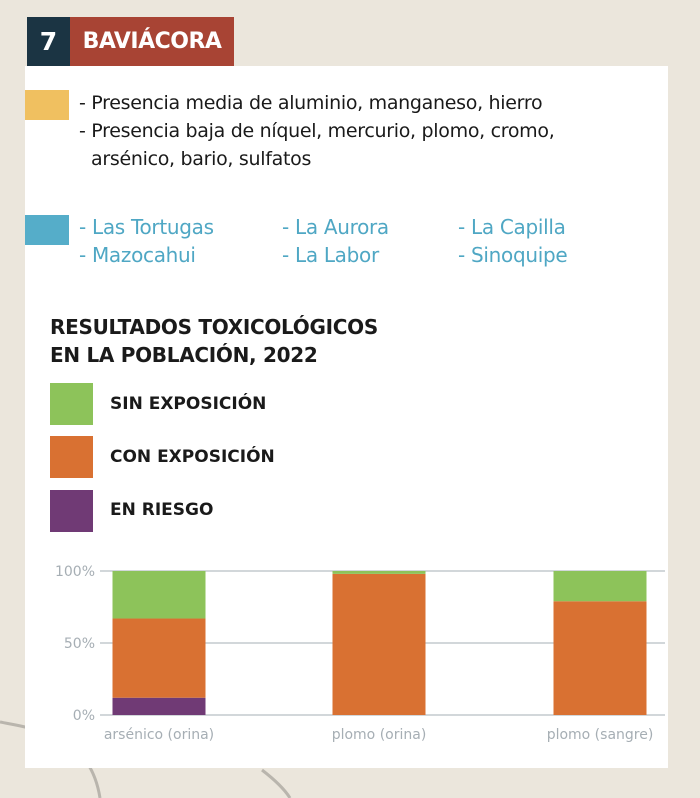 Image resolution: width=700 pixels, height=798 pixels. I want to click on legend-swatch-en-riesgo, so click(71, 511).